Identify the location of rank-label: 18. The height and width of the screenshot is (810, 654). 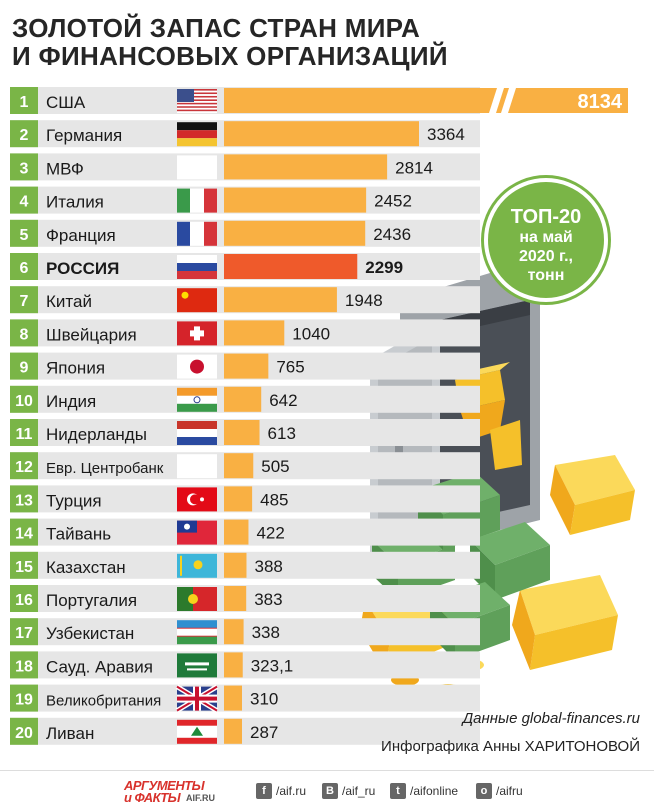
(24, 666).